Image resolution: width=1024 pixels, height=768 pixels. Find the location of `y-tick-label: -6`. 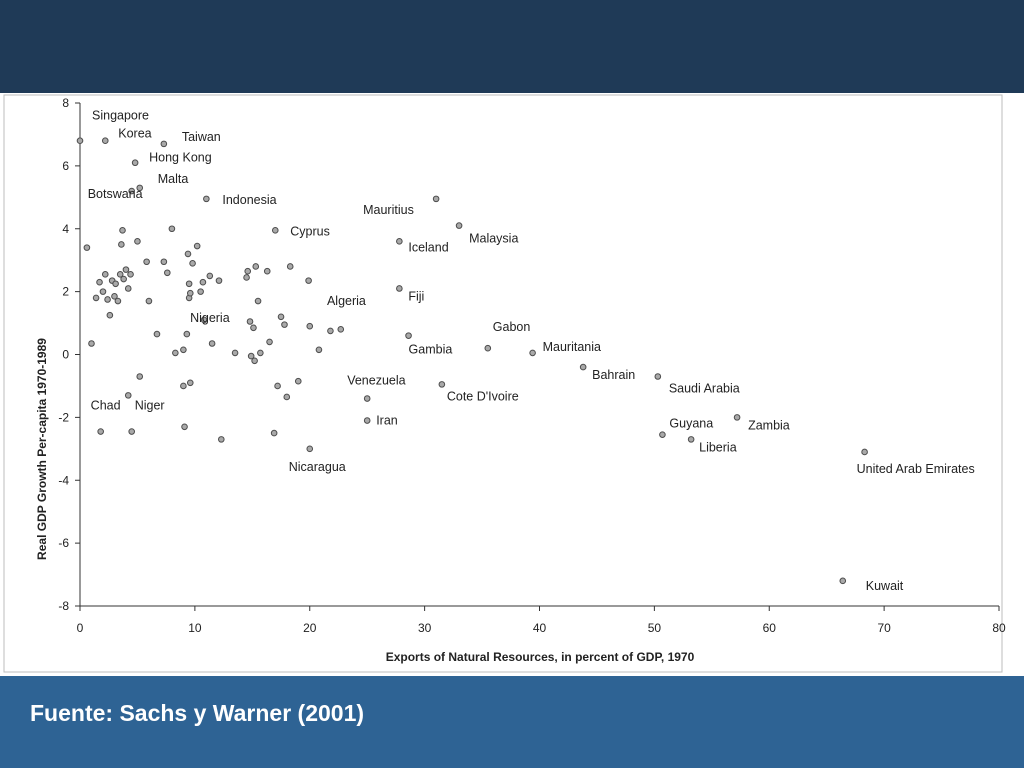

y-tick-label: -6 is located at coordinates (63, 543).